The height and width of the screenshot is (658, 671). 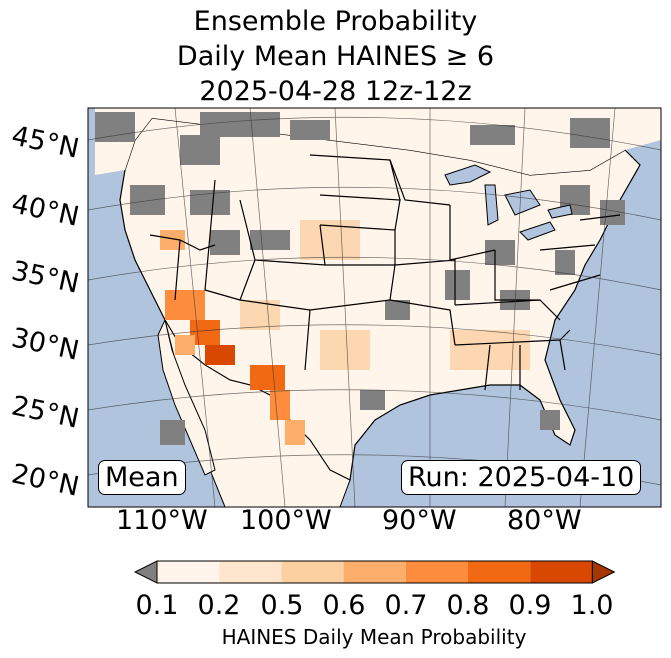 What do you see at coordinates (162, 520) in the screenshot?
I see `lon-label-110: 110°W` at bounding box center [162, 520].